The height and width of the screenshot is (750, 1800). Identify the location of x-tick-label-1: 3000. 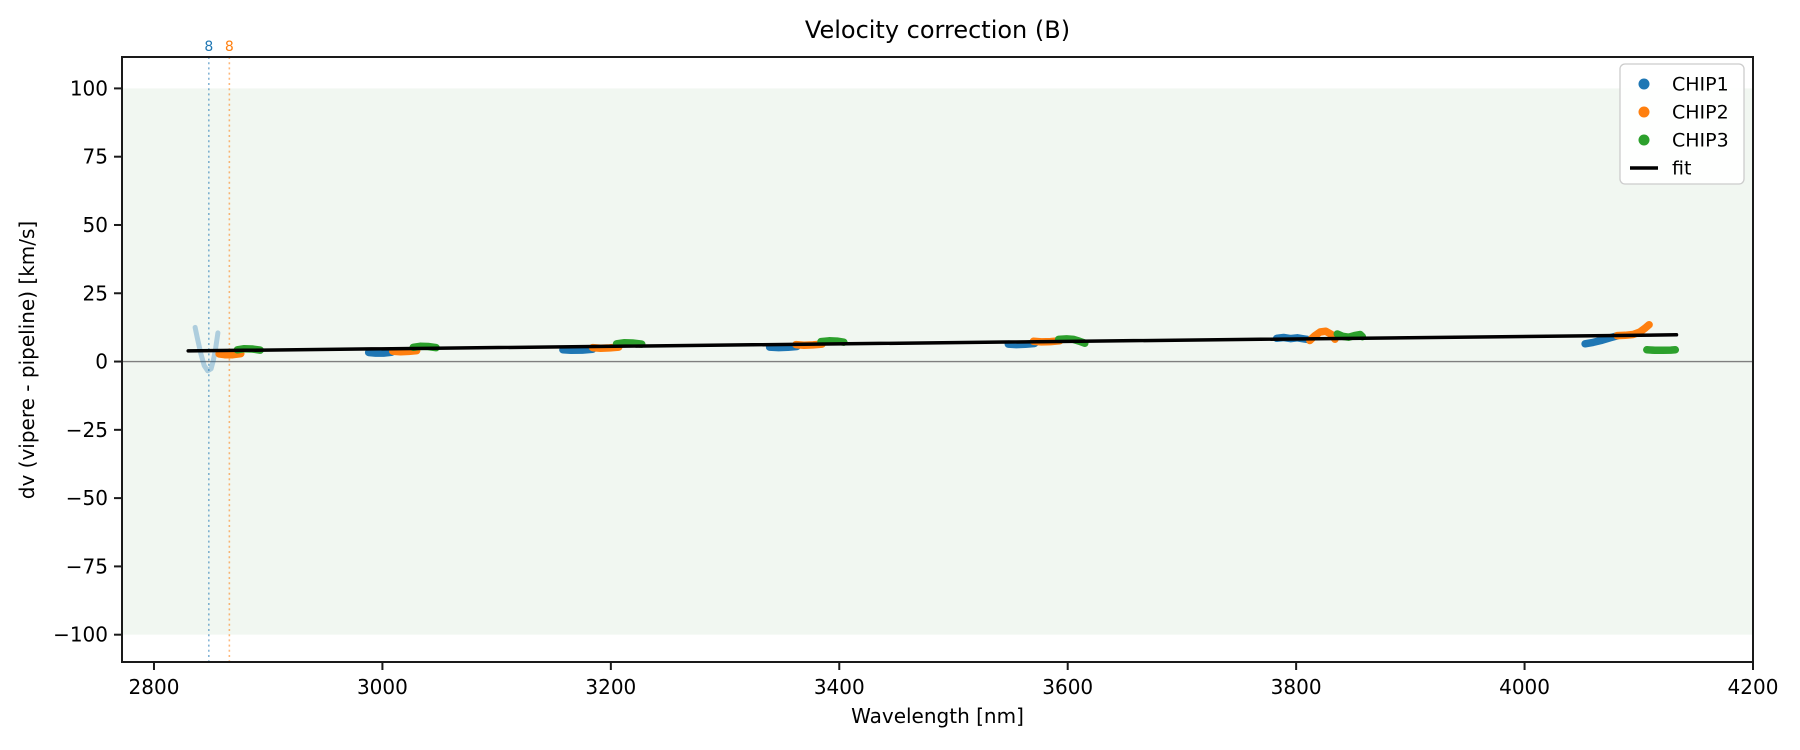
(382, 687).